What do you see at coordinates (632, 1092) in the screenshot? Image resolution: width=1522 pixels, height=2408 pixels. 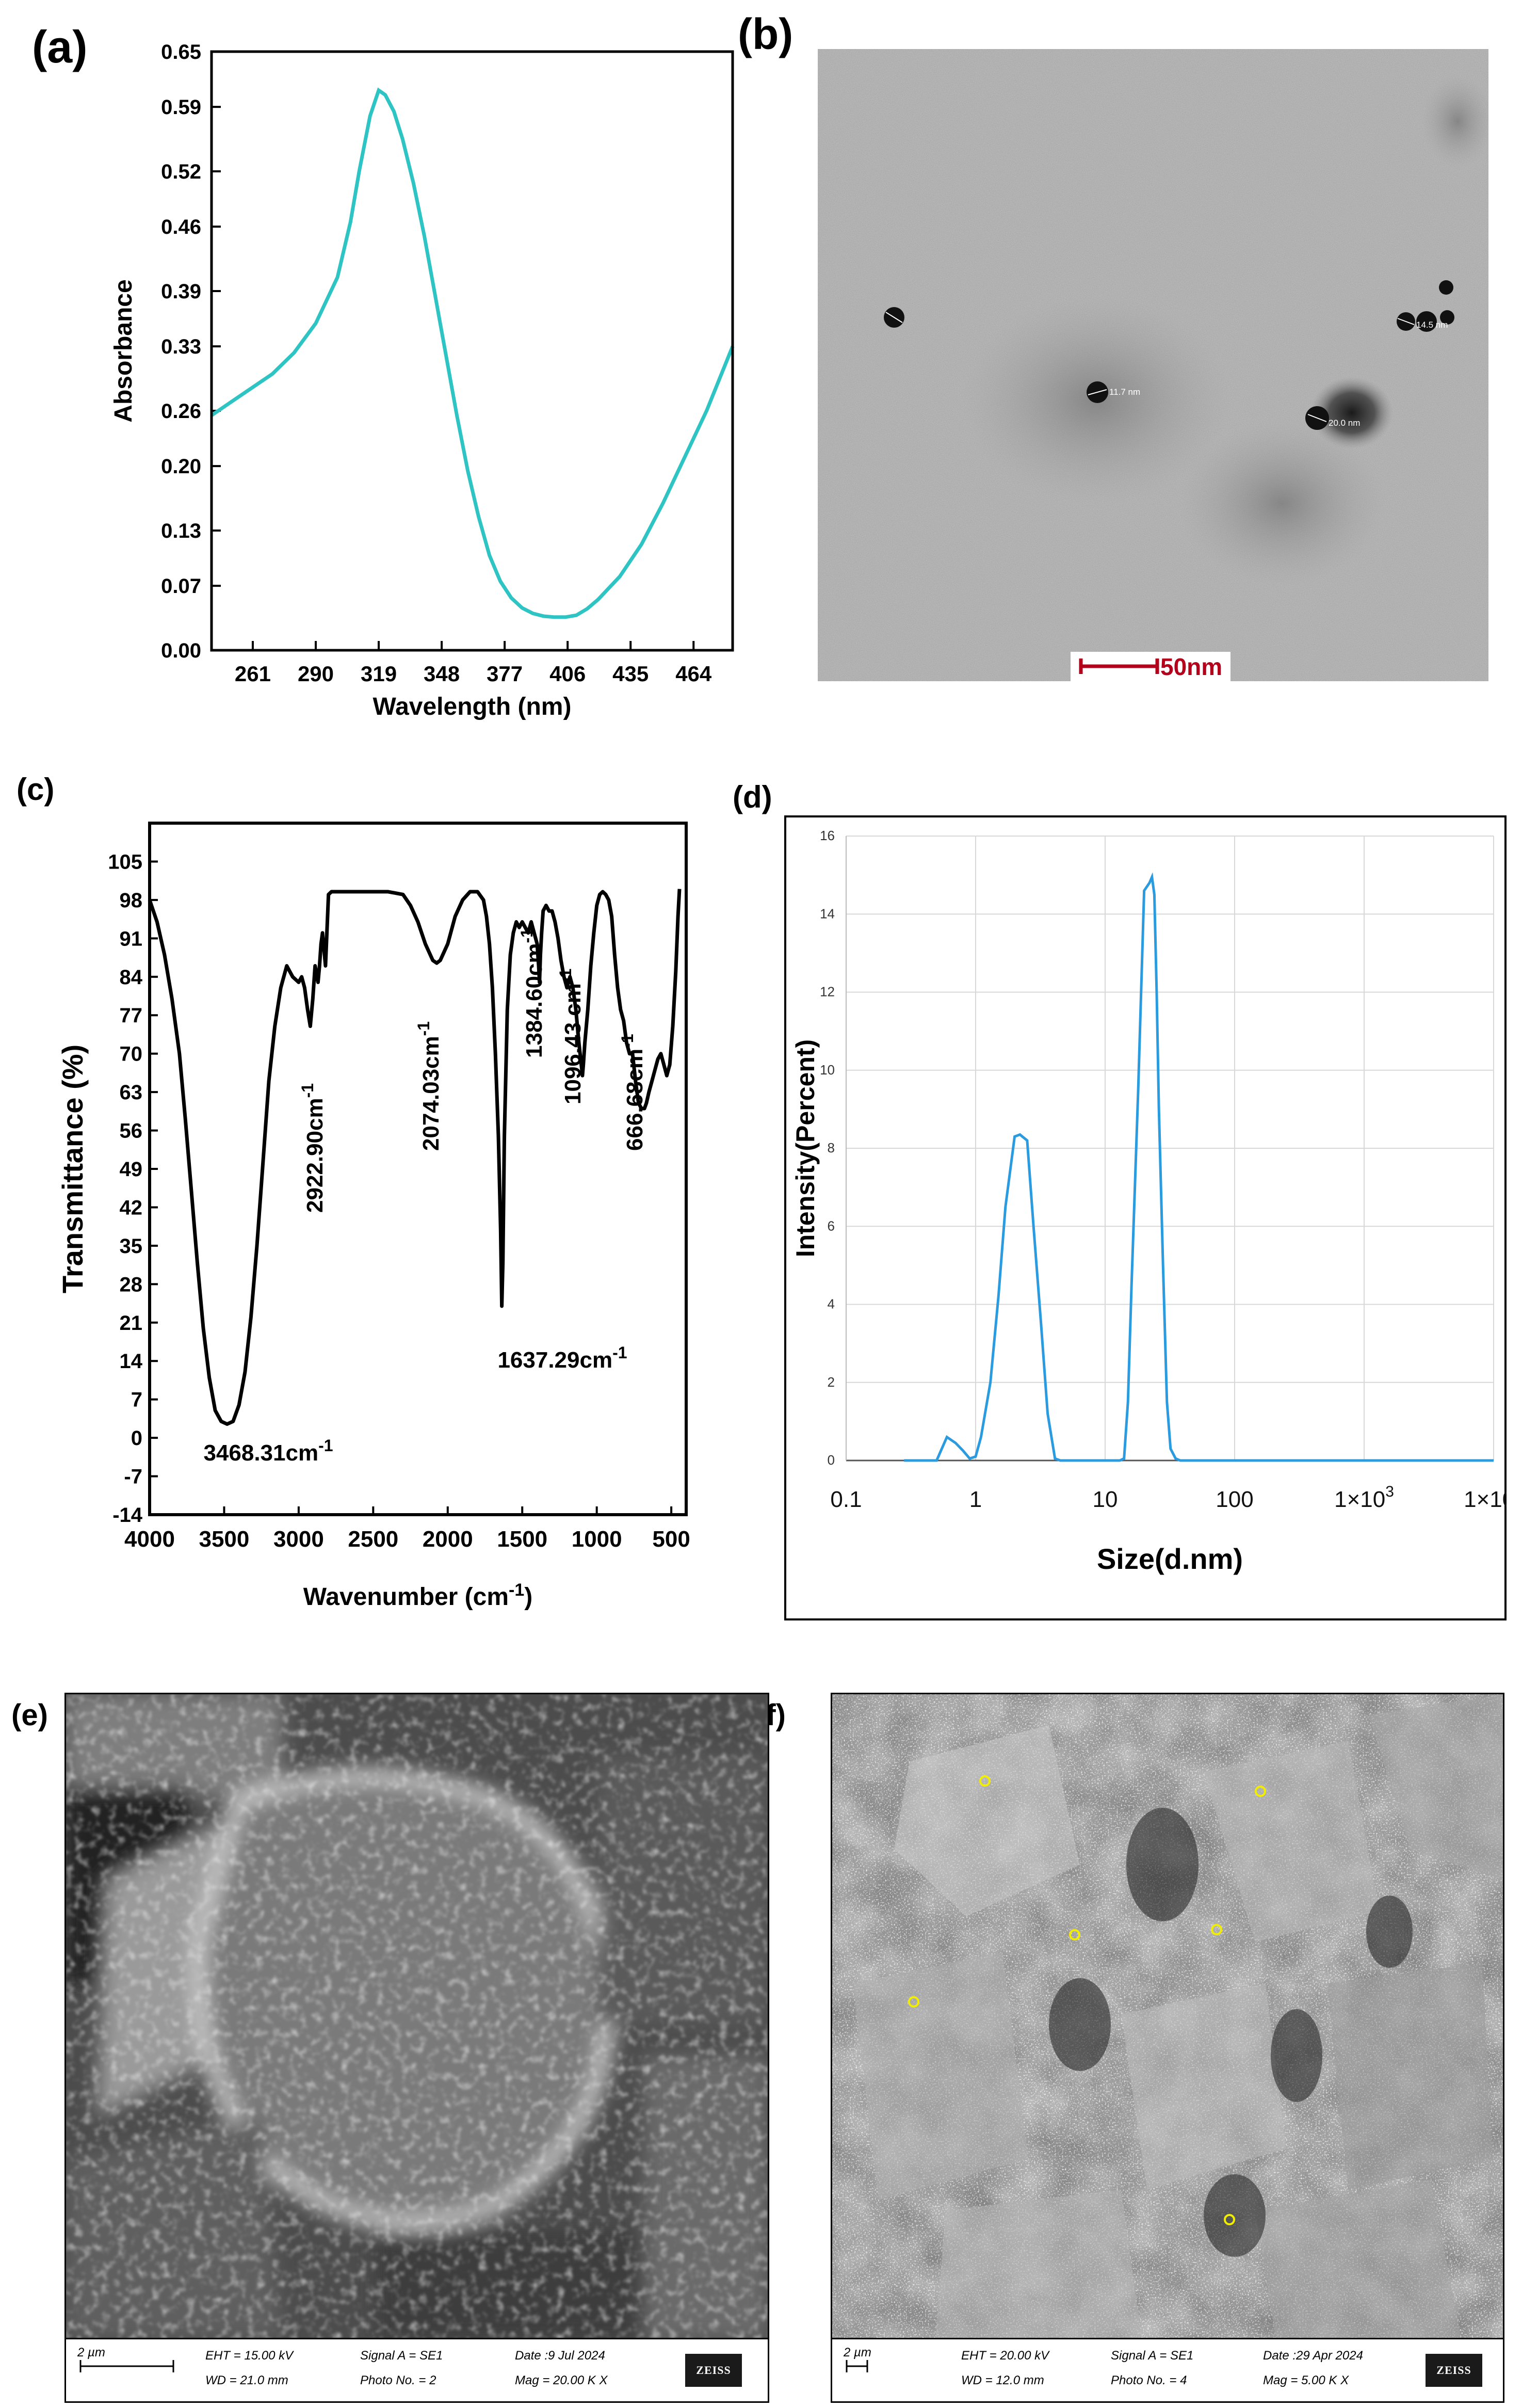 I see `peak-annotation: 666.68cm-1` at bounding box center [632, 1092].